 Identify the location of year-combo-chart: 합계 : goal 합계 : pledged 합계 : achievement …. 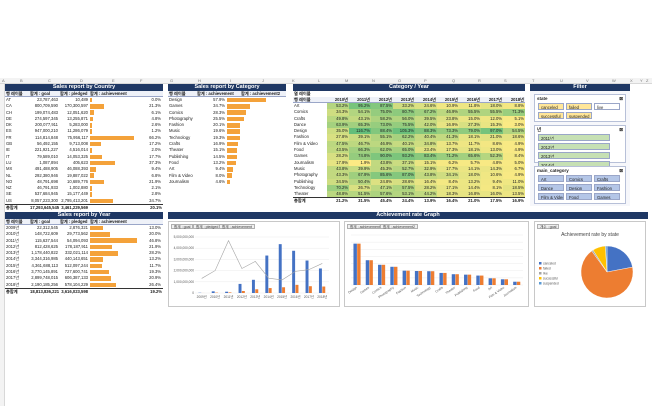
(254, 264).